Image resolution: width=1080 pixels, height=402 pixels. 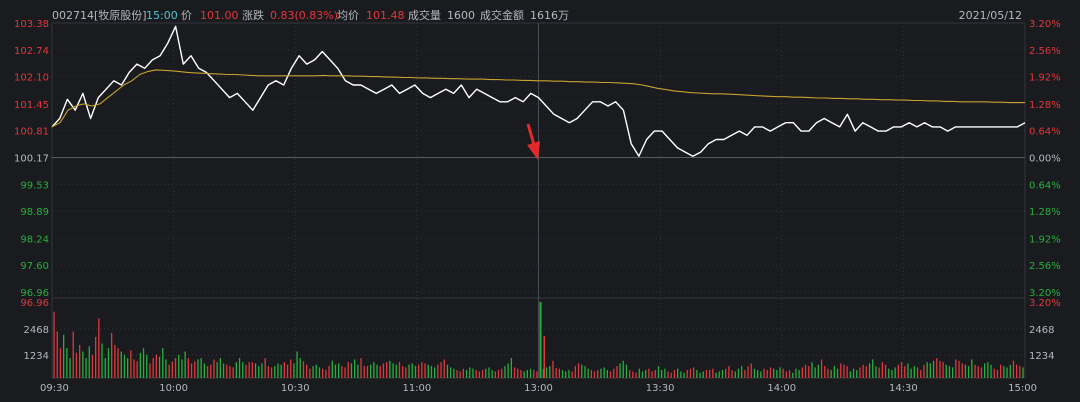 What do you see at coordinates (253, 15) in the screenshot?
I see `change-label: 涨跌` at bounding box center [253, 15].